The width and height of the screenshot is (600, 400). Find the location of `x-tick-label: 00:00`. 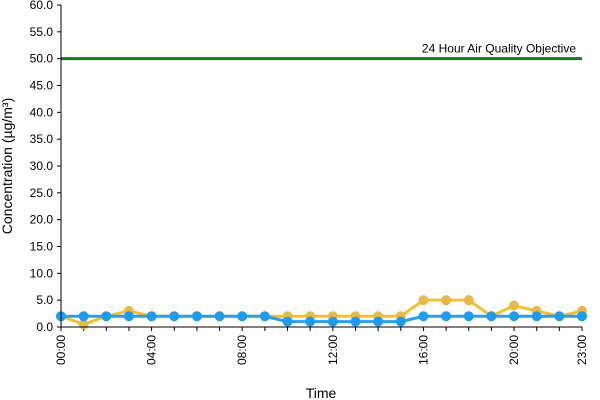

x-tick-label: 00:00 is located at coordinates (61, 350).